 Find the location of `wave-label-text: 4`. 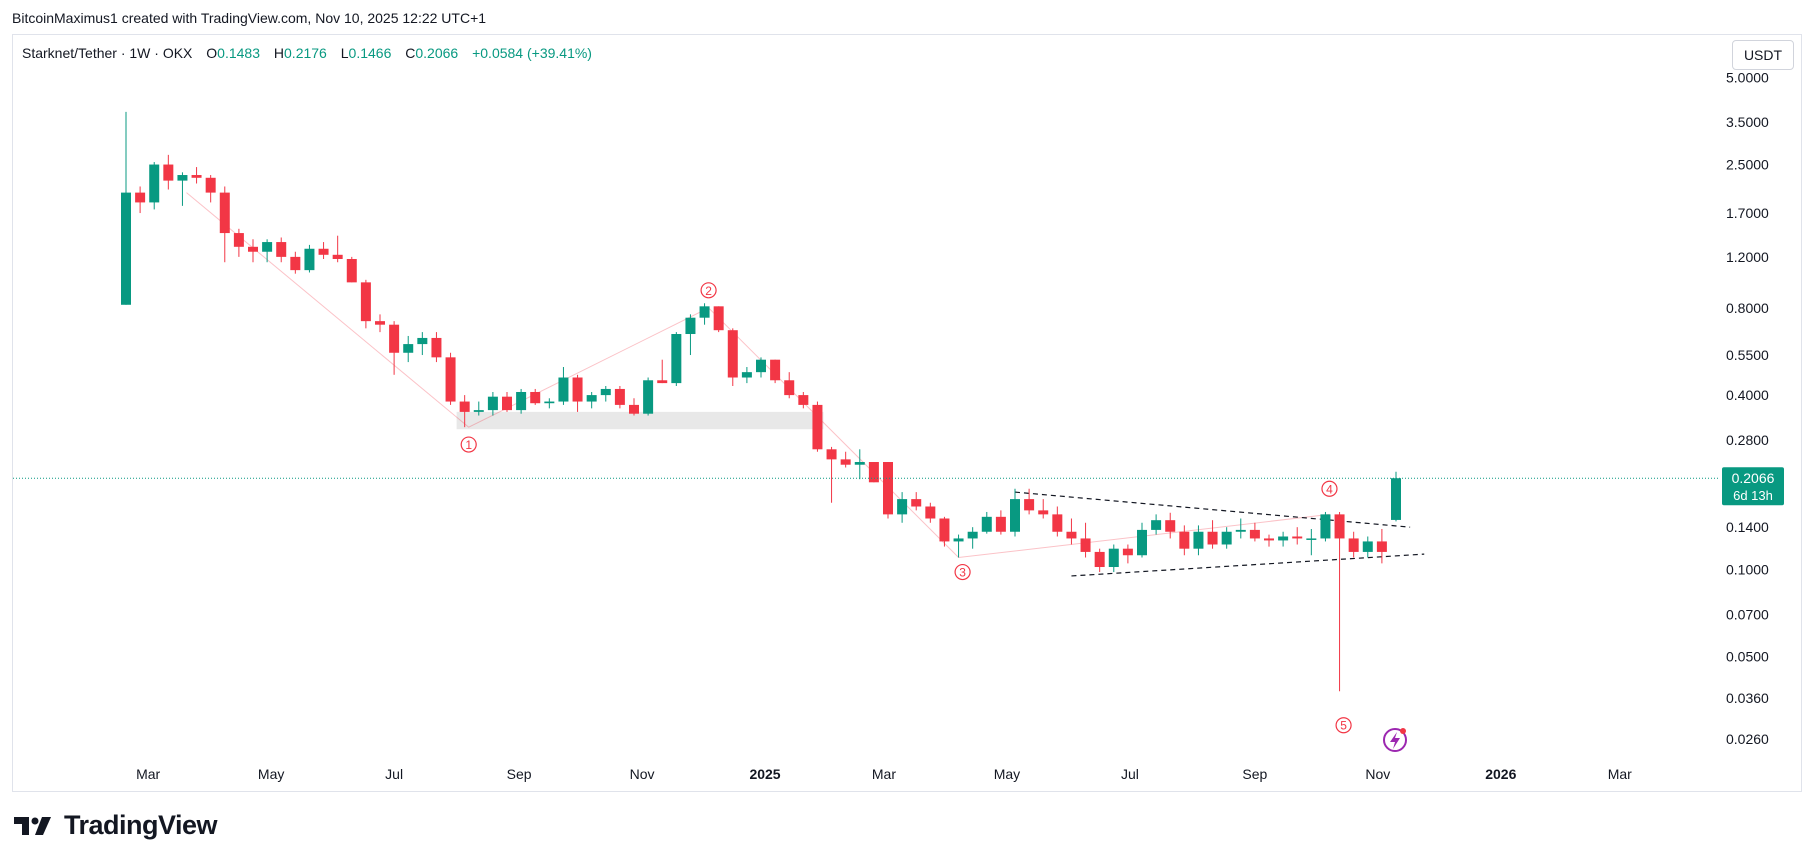

wave-label-text: 4 is located at coordinates (1329, 489).